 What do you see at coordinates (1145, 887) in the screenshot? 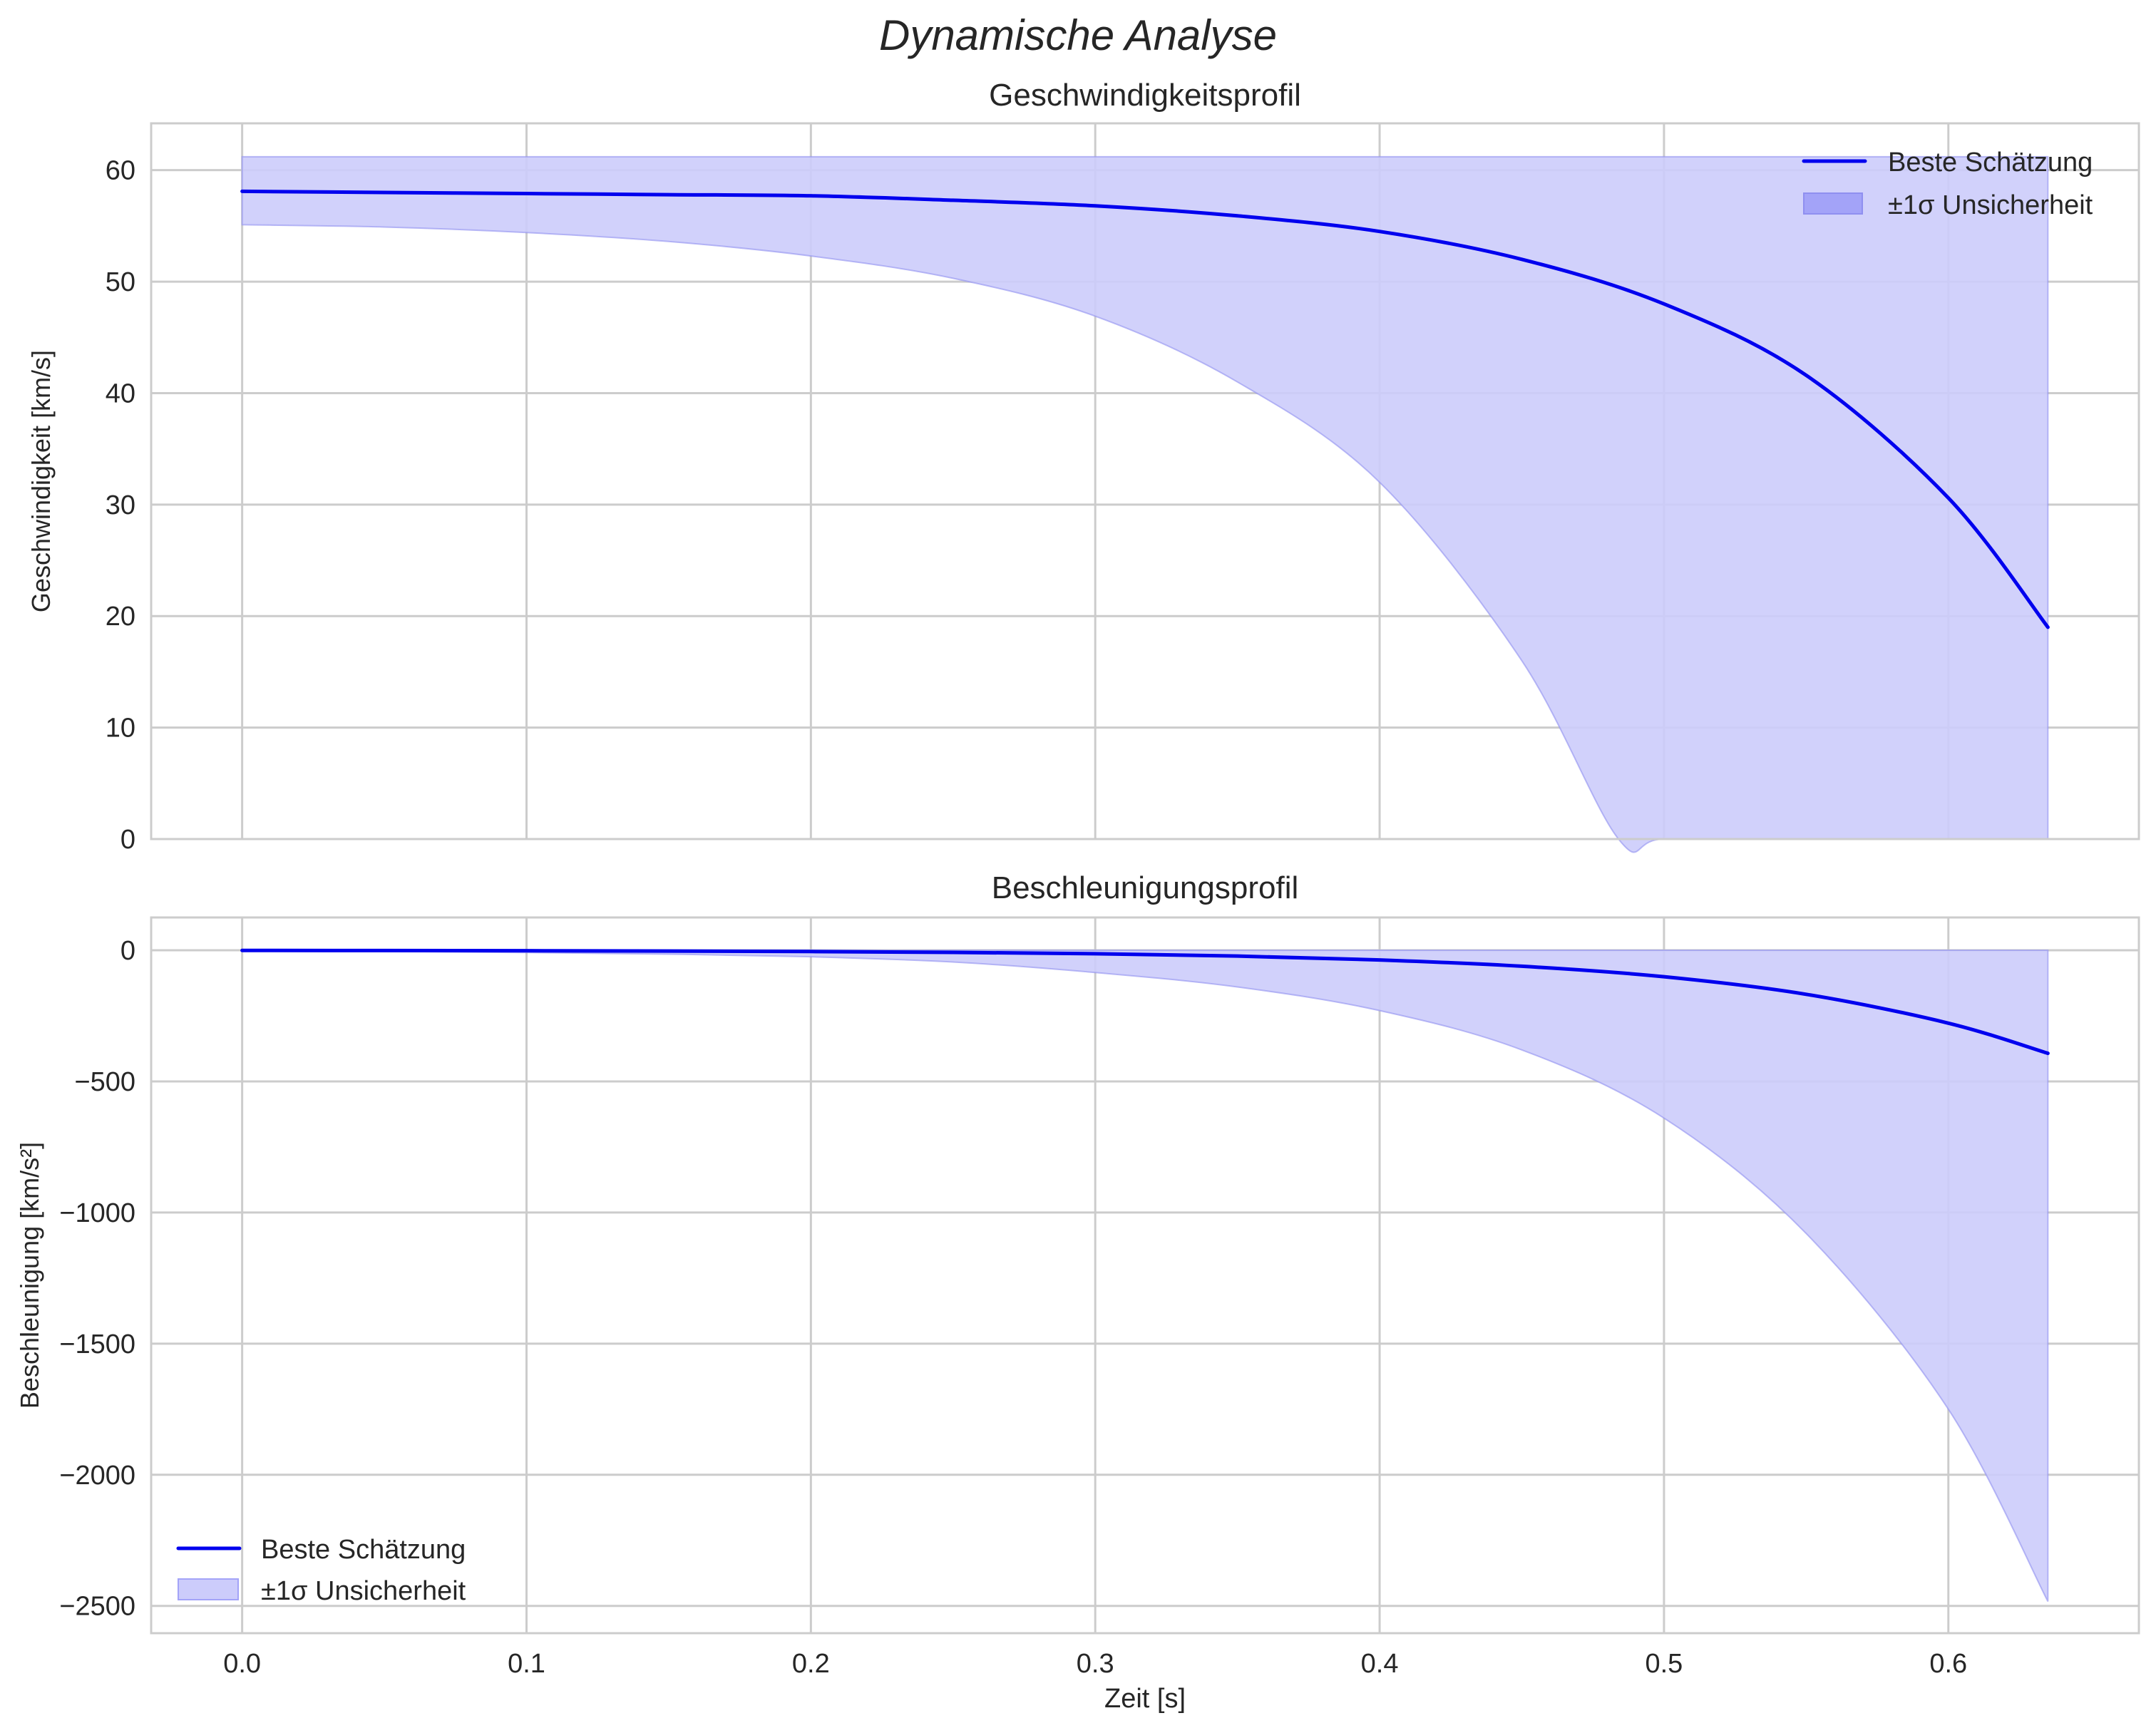
I see `acceleration-panel-title: Beschleunigungsprofil` at bounding box center [1145, 887].